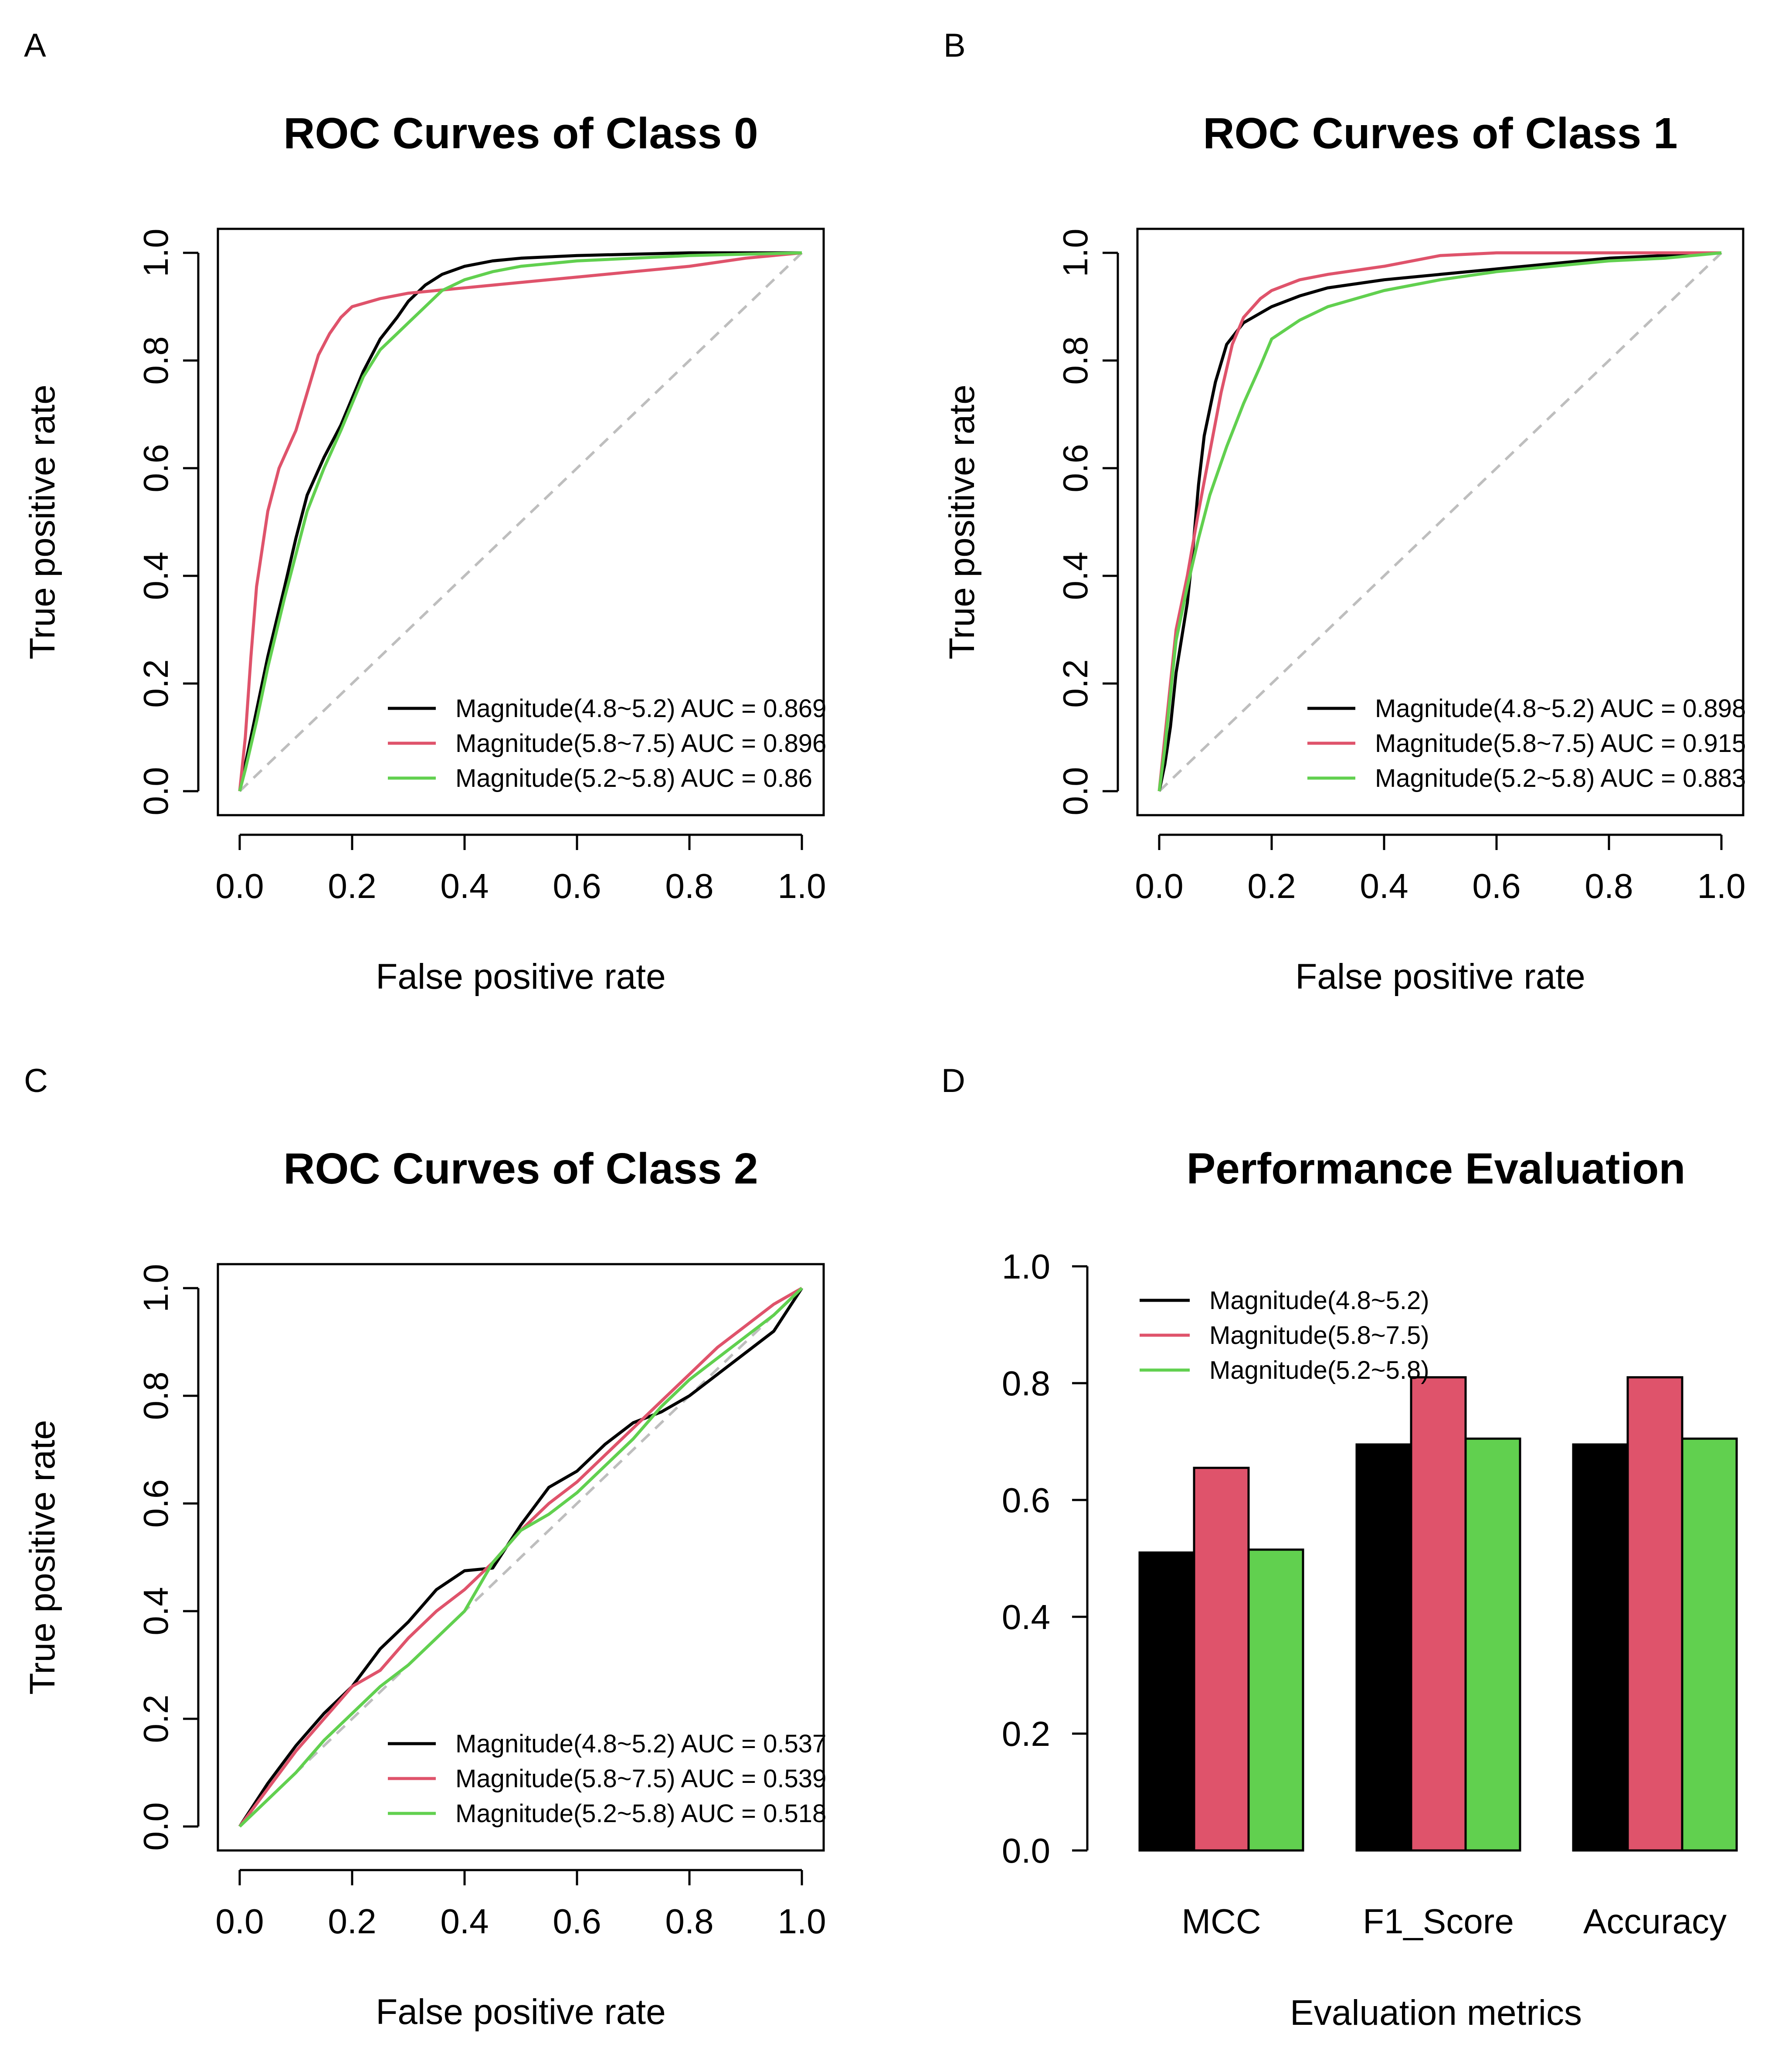 This screenshot has height=2061, width=1792. What do you see at coordinates (640, 1813) in the screenshot?
I see `legend-entry-3: Magnitude(5.2~5.8) AUC = 0.518` at bounding box center [640, 1813].